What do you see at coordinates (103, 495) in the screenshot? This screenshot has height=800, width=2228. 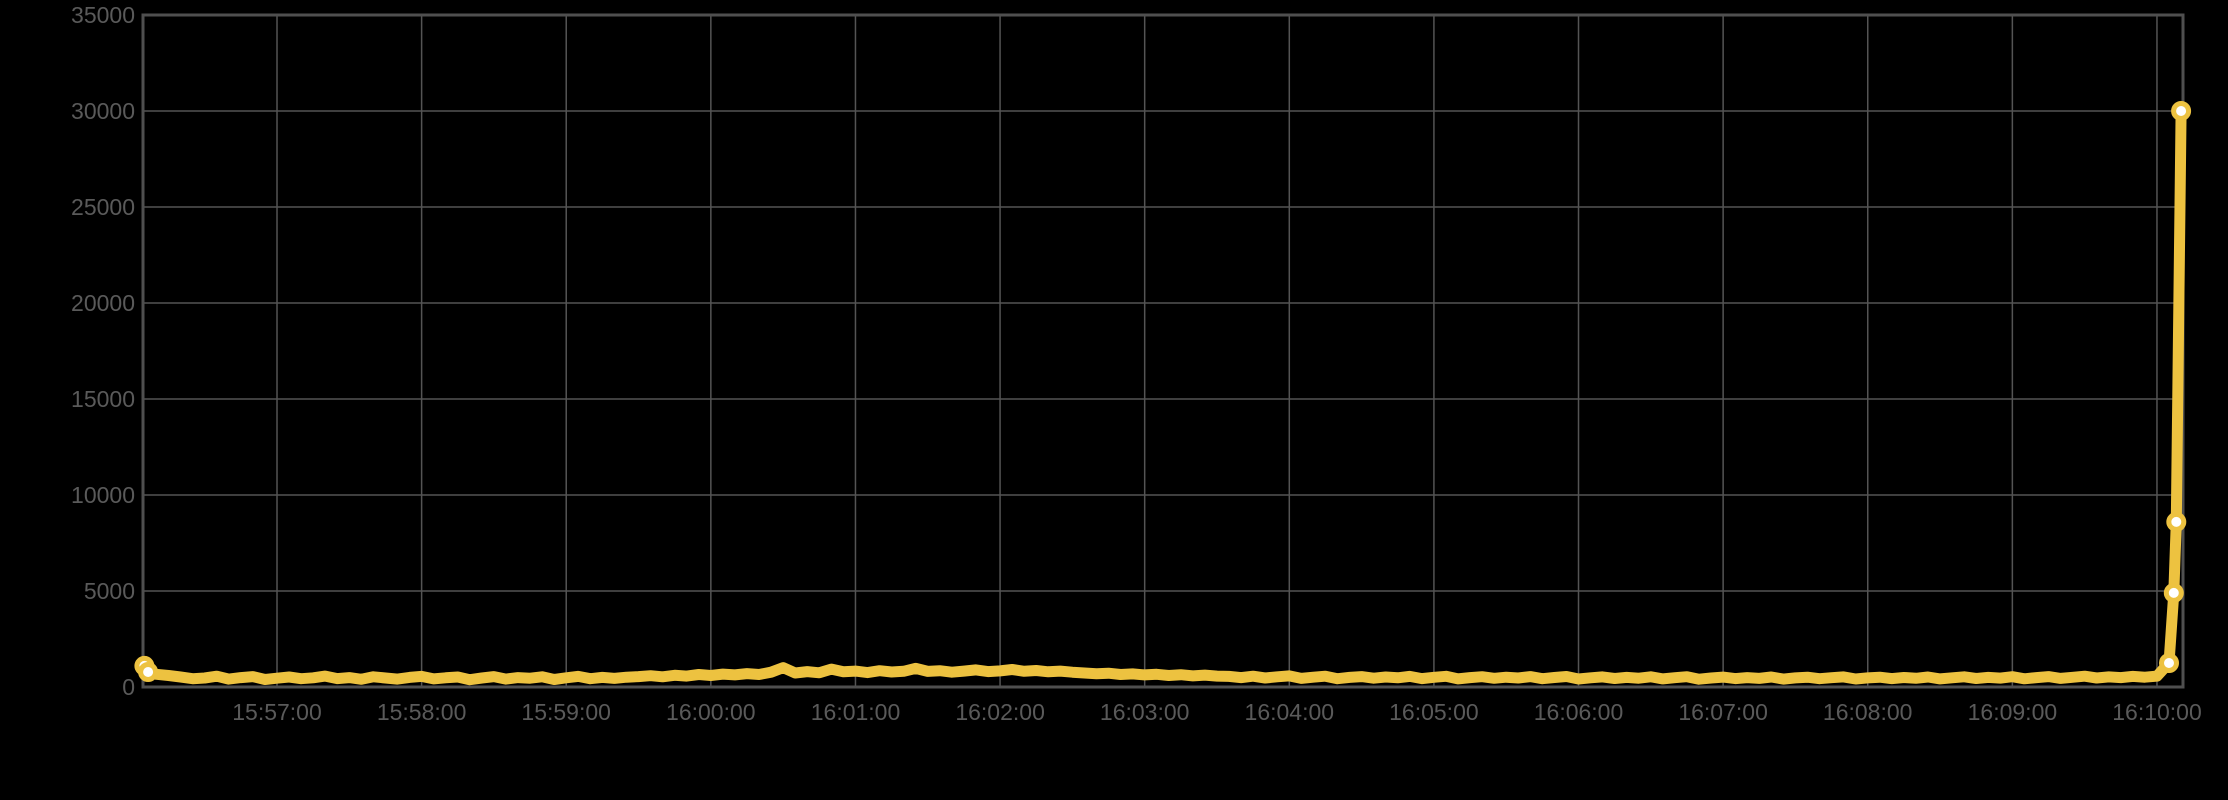 I see `y-tick-label: 10000` at bounding box center [103, 495].